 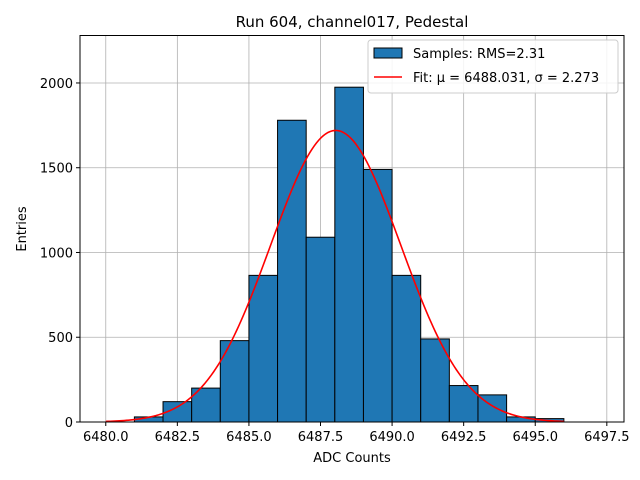 What do you see at coordinates (506, 78) in the screenshot?
I see `legend-fit-label: Fit: μ = 6488.031, σ = 2.273` at bounding box center [506, 78].